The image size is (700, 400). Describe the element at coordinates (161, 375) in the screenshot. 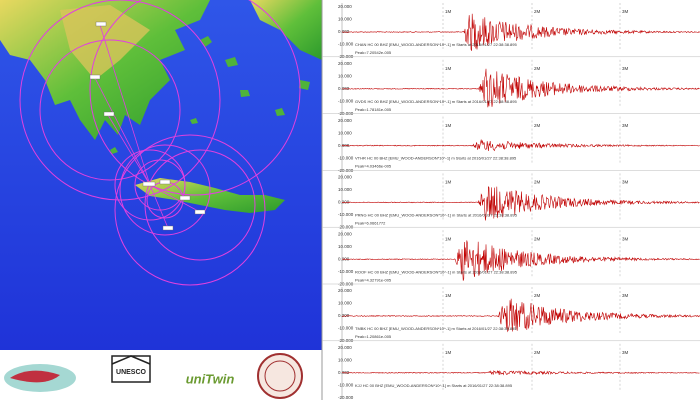

I see `logos: UNESCO uniTwin` at that location.